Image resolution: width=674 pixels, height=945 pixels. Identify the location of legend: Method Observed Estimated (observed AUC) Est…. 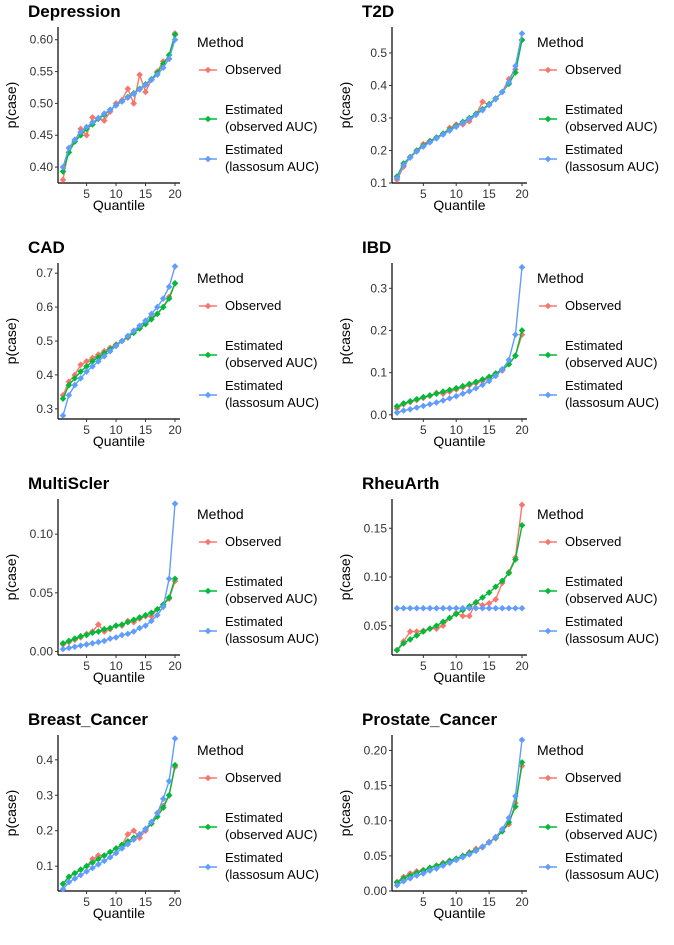
(598, 340).